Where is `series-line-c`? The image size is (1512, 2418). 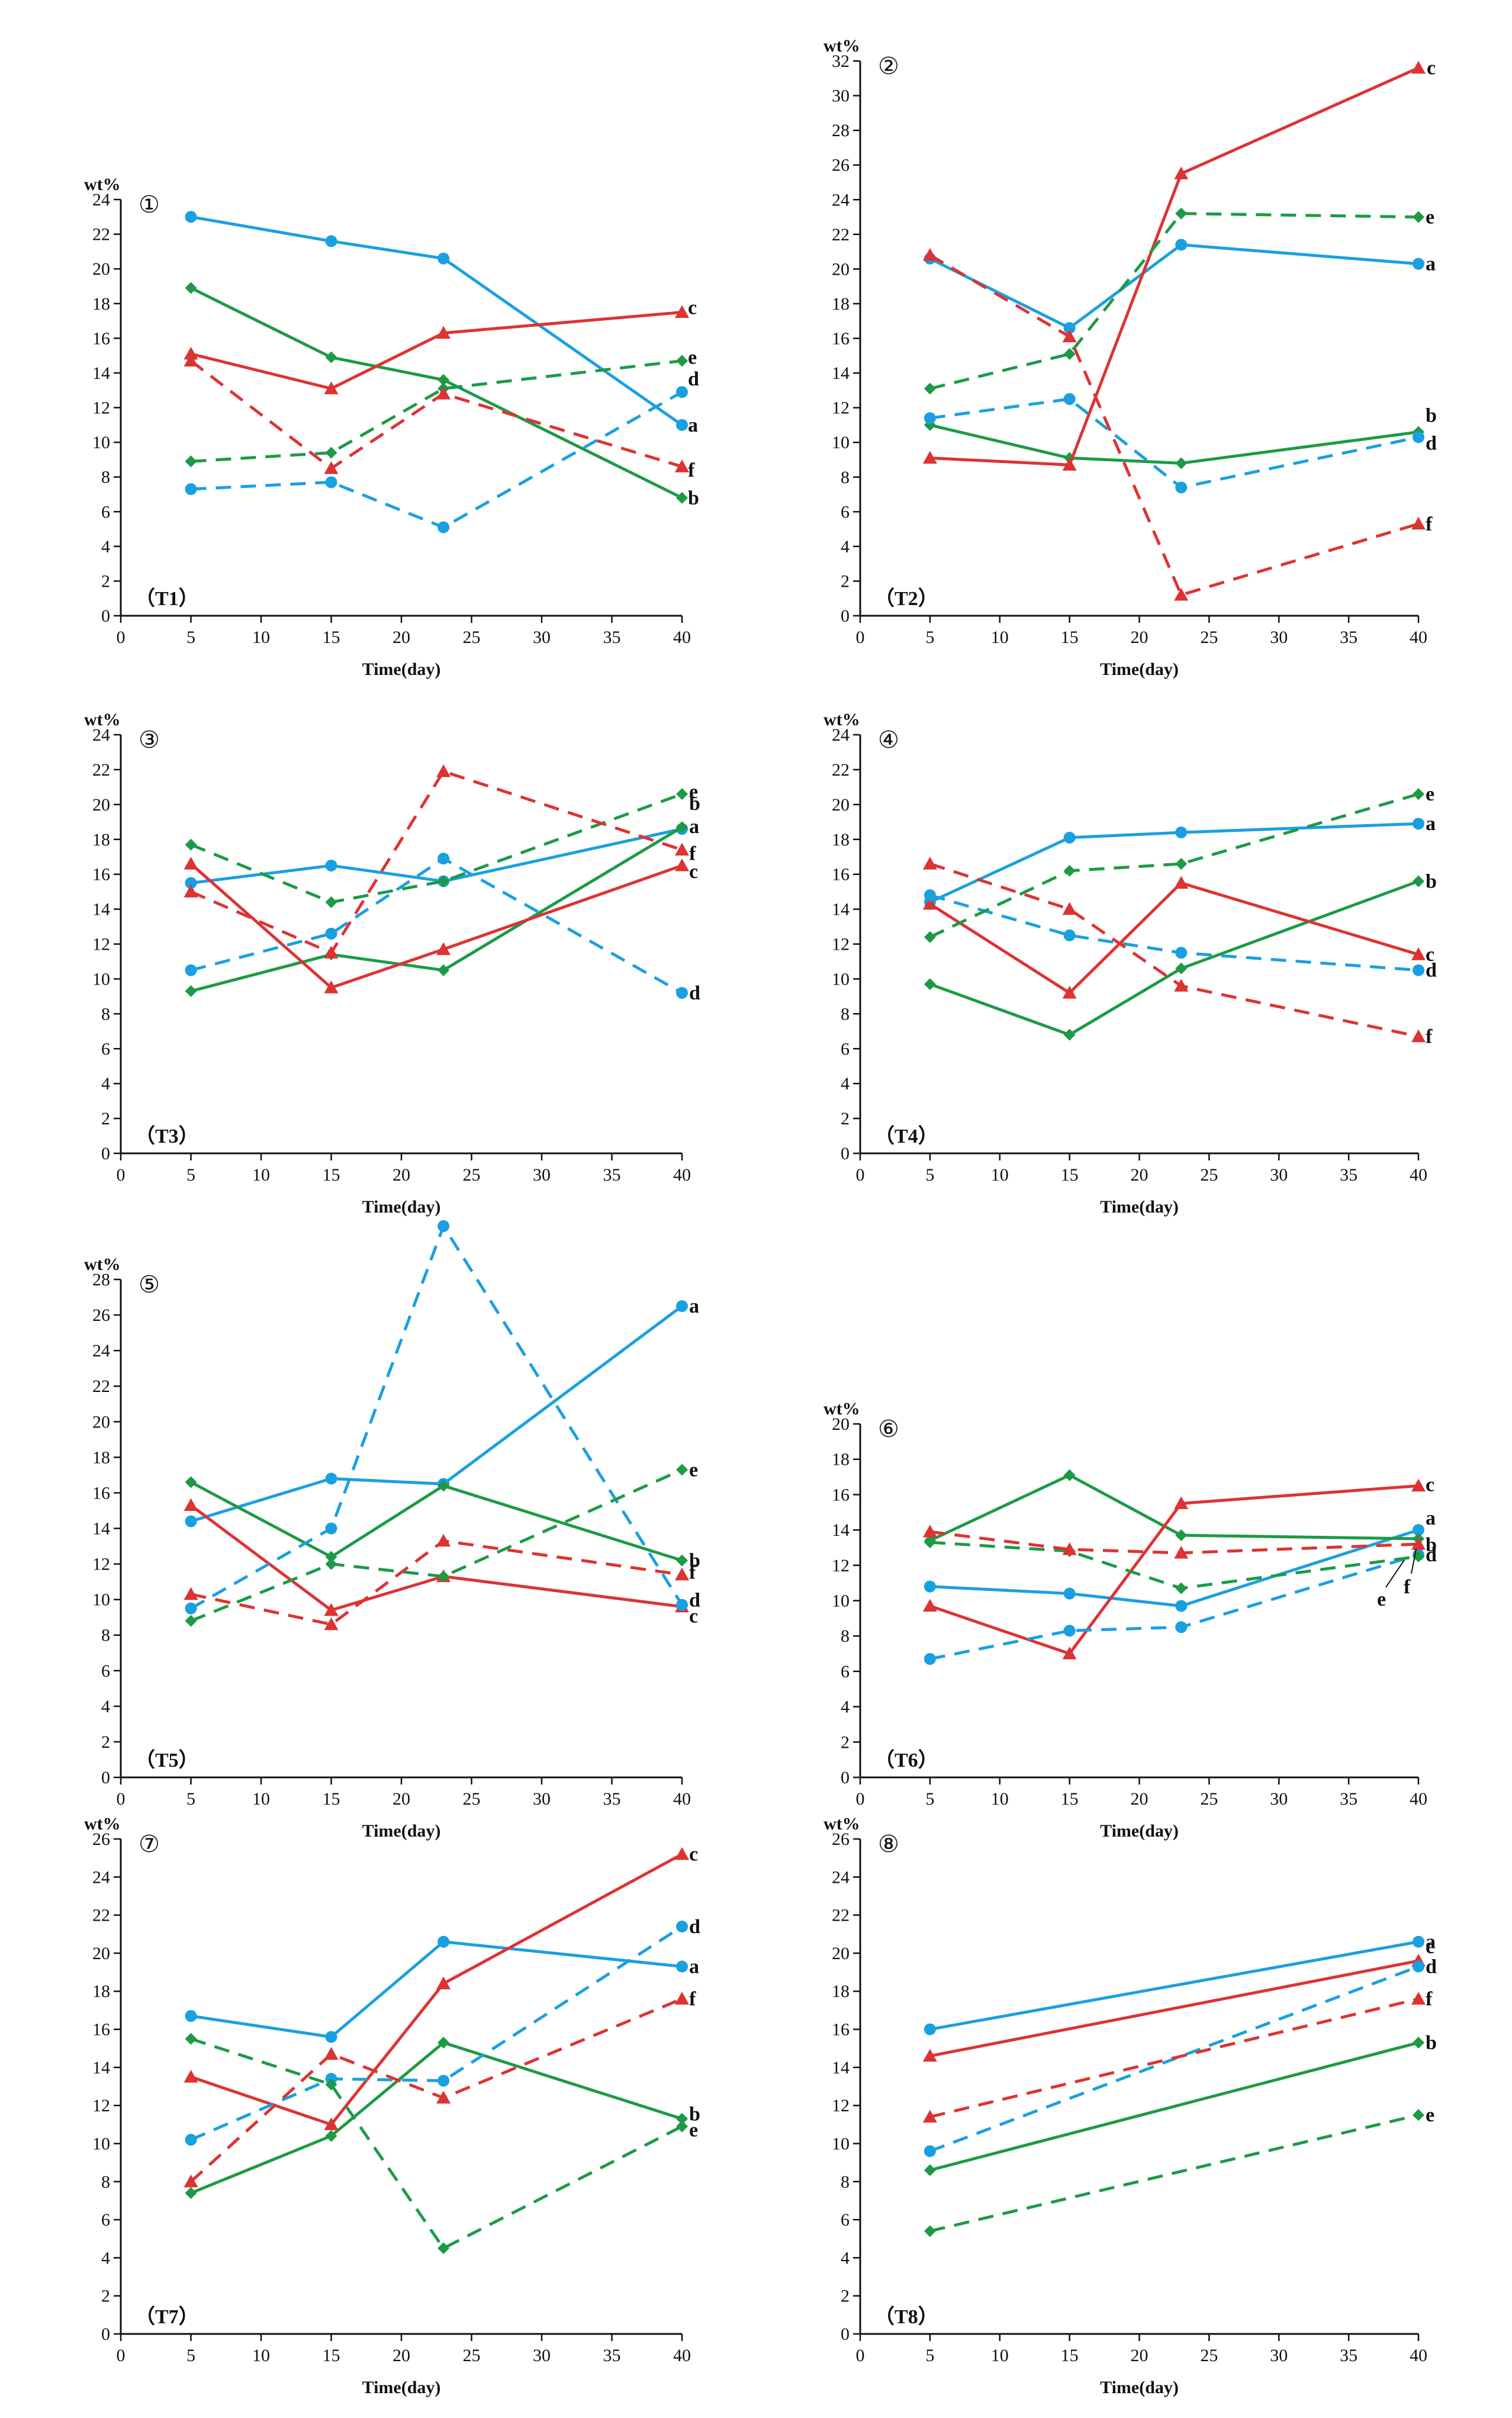
series-line-c is located at coordinates (436, 1558).